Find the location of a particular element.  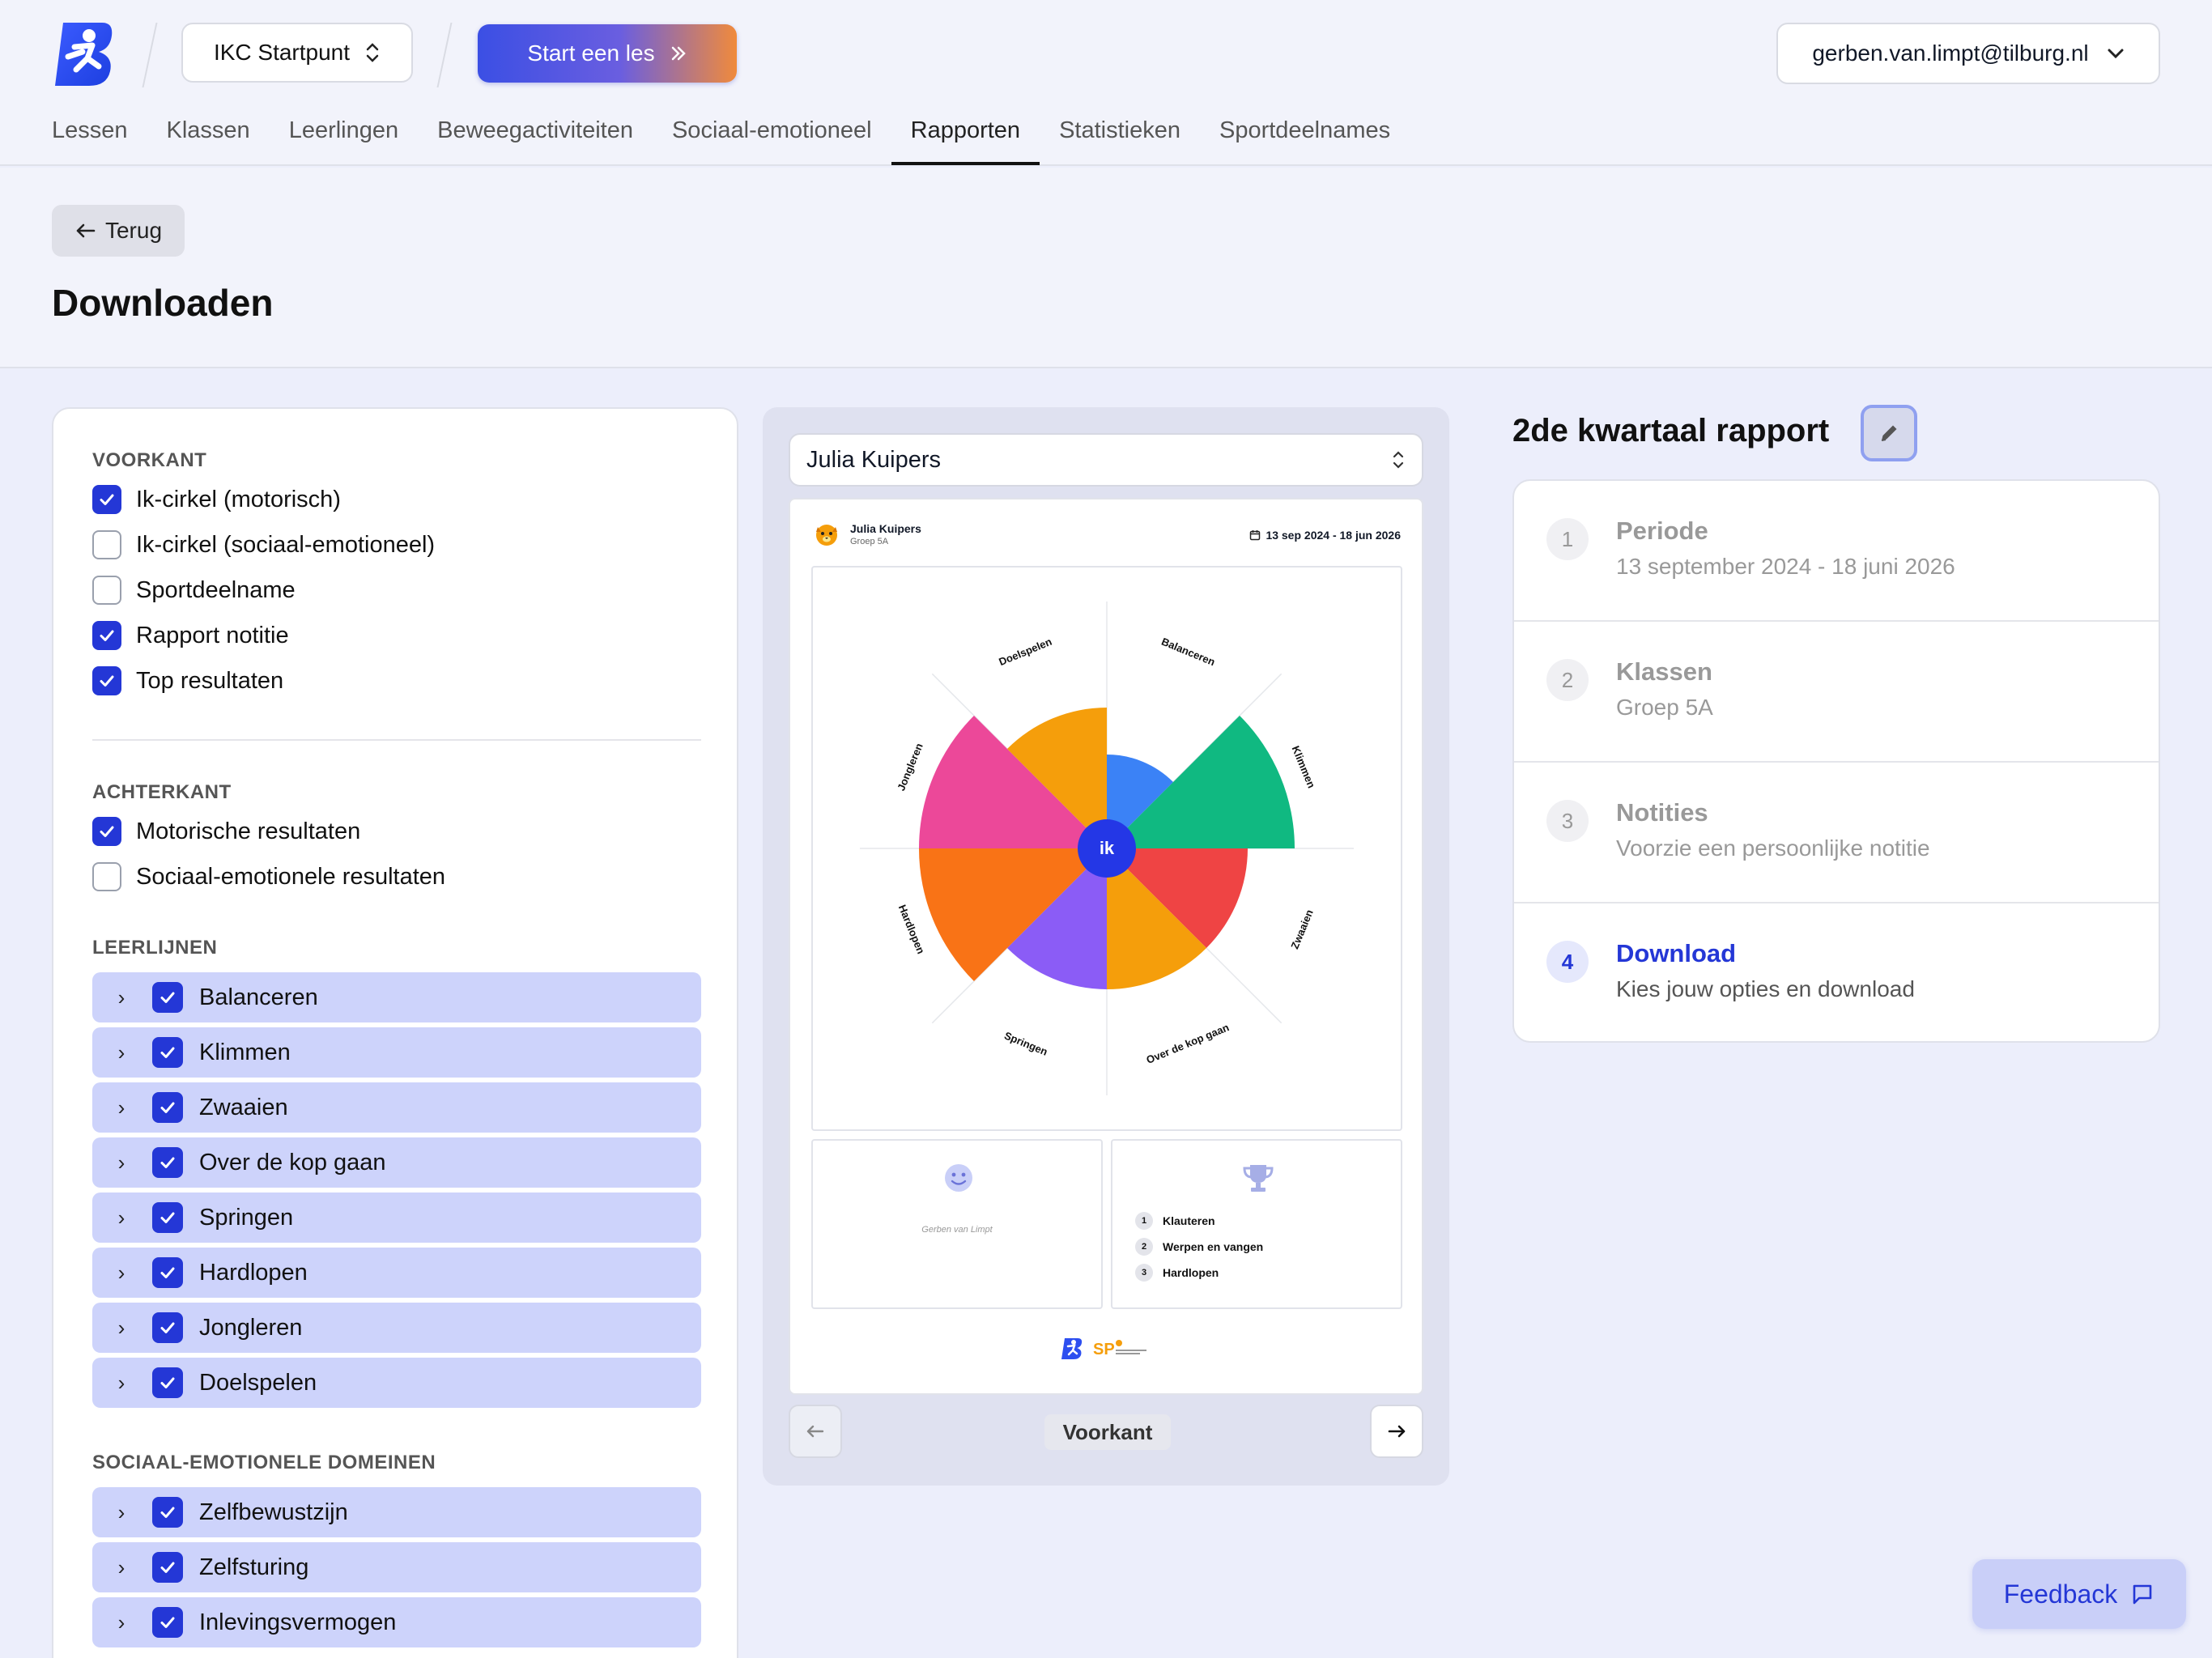

step-periode: 1 Periode 13 september 2024 - 18 juni 2026 is located at coordinates (1837, 551).